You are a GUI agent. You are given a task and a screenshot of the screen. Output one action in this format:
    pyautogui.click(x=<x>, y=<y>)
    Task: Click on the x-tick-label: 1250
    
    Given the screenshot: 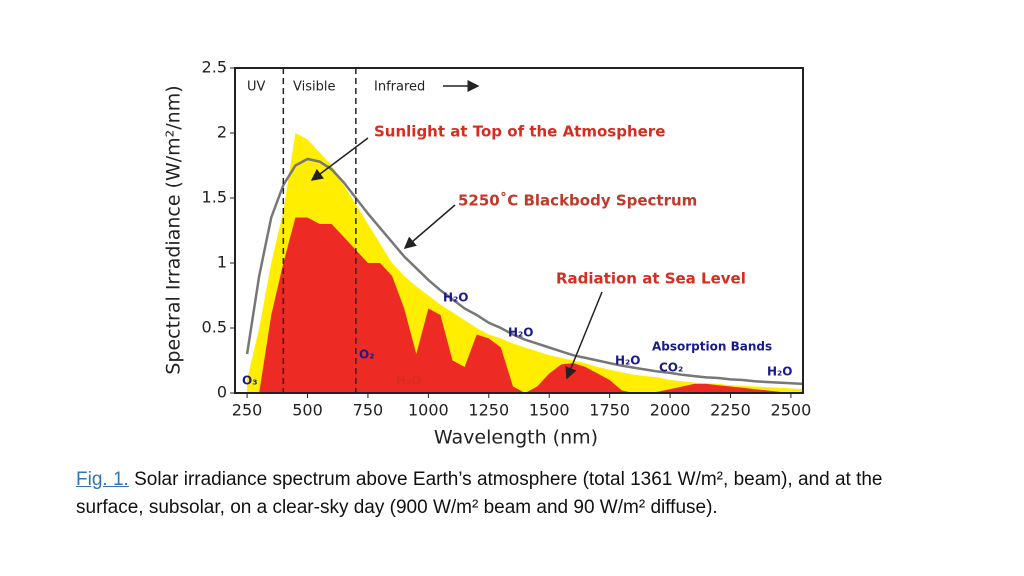 What is the action you would take?
    pyautogui.click(x=488, y=410)
    